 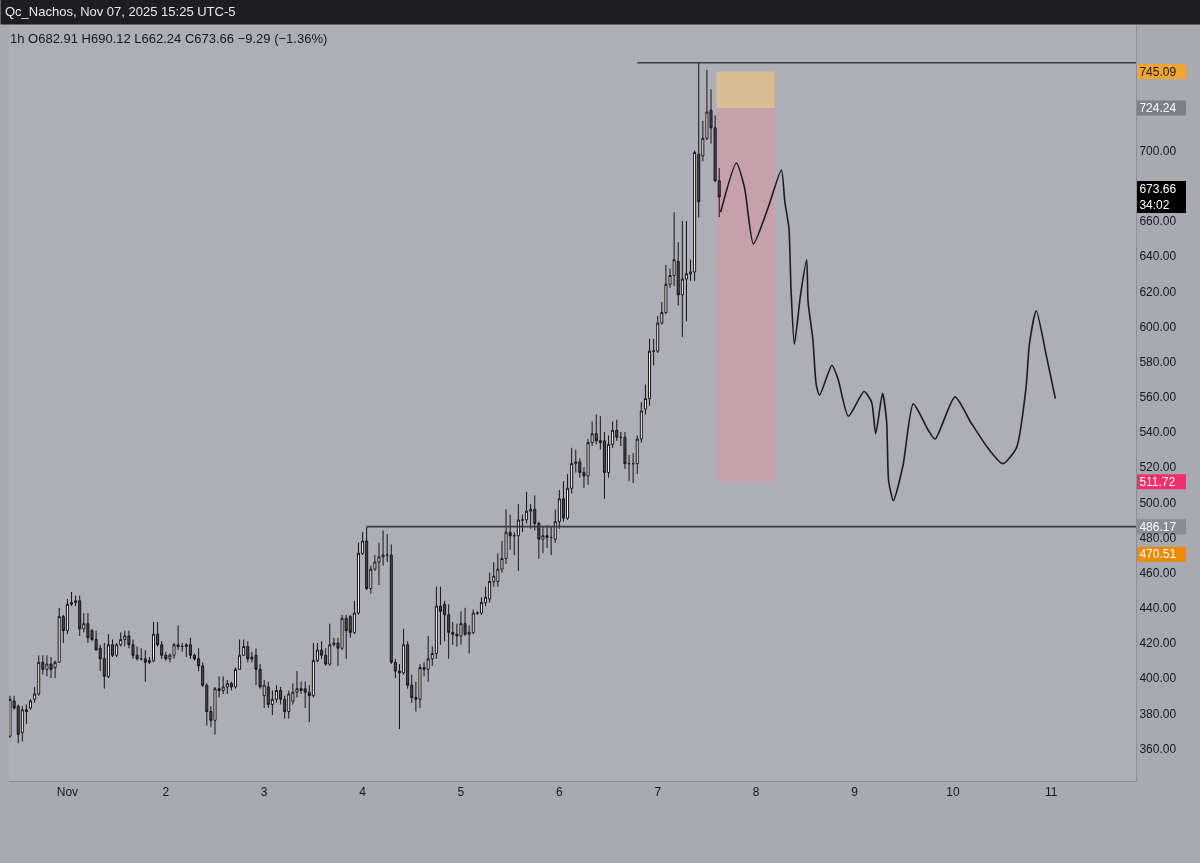 I want to click on y-tick-label: 420.00, so click(x=1158, y=643).